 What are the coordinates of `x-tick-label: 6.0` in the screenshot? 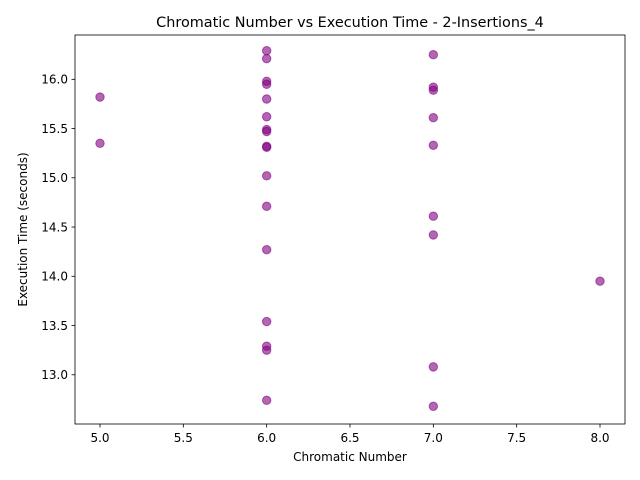 It's located at (266, 438).